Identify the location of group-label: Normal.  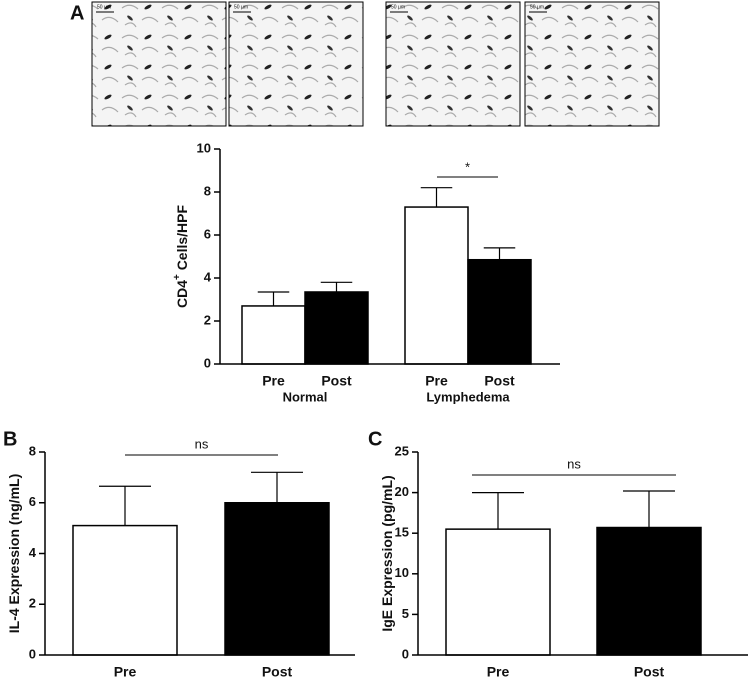
(305, 396).